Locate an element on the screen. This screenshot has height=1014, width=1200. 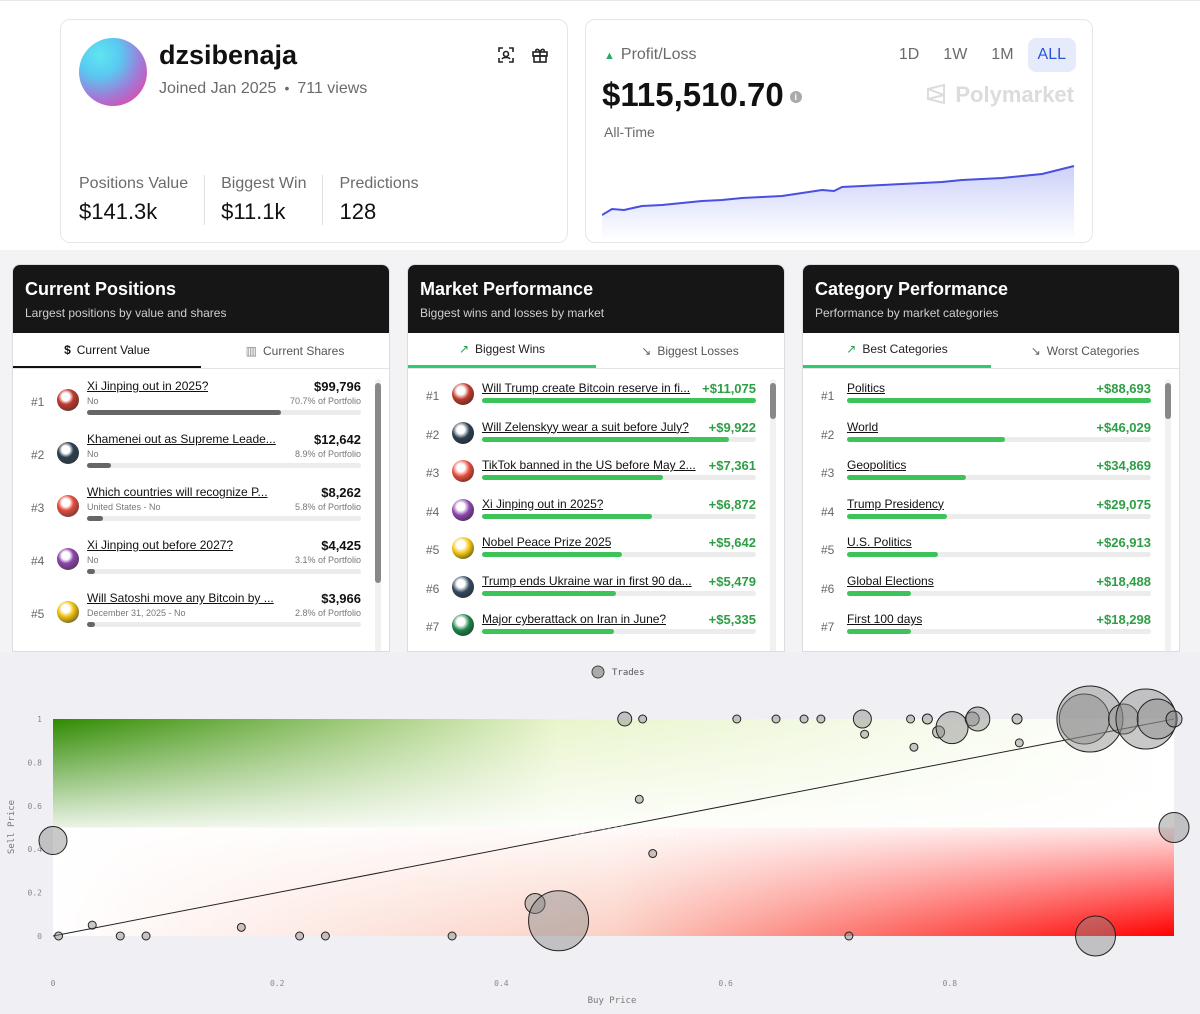
list-item: #6 Global Elections +$18,488 is located at coordinates (980, 597).